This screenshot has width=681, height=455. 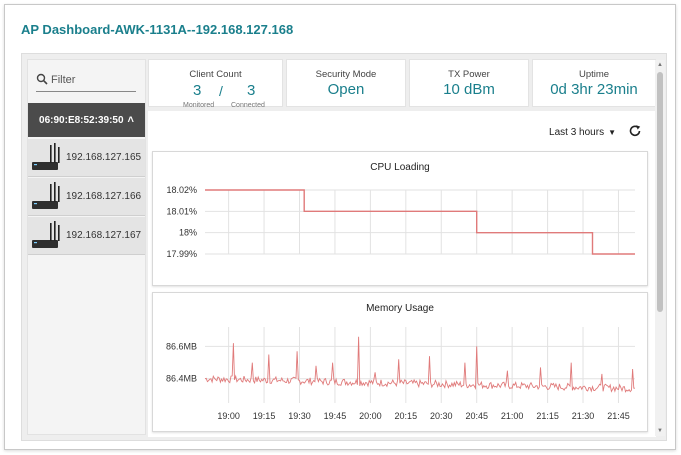 What do you see at coordinates (419, 364) in the screenshot?
I see `memory-series-line` at bounding box center [419, 364].